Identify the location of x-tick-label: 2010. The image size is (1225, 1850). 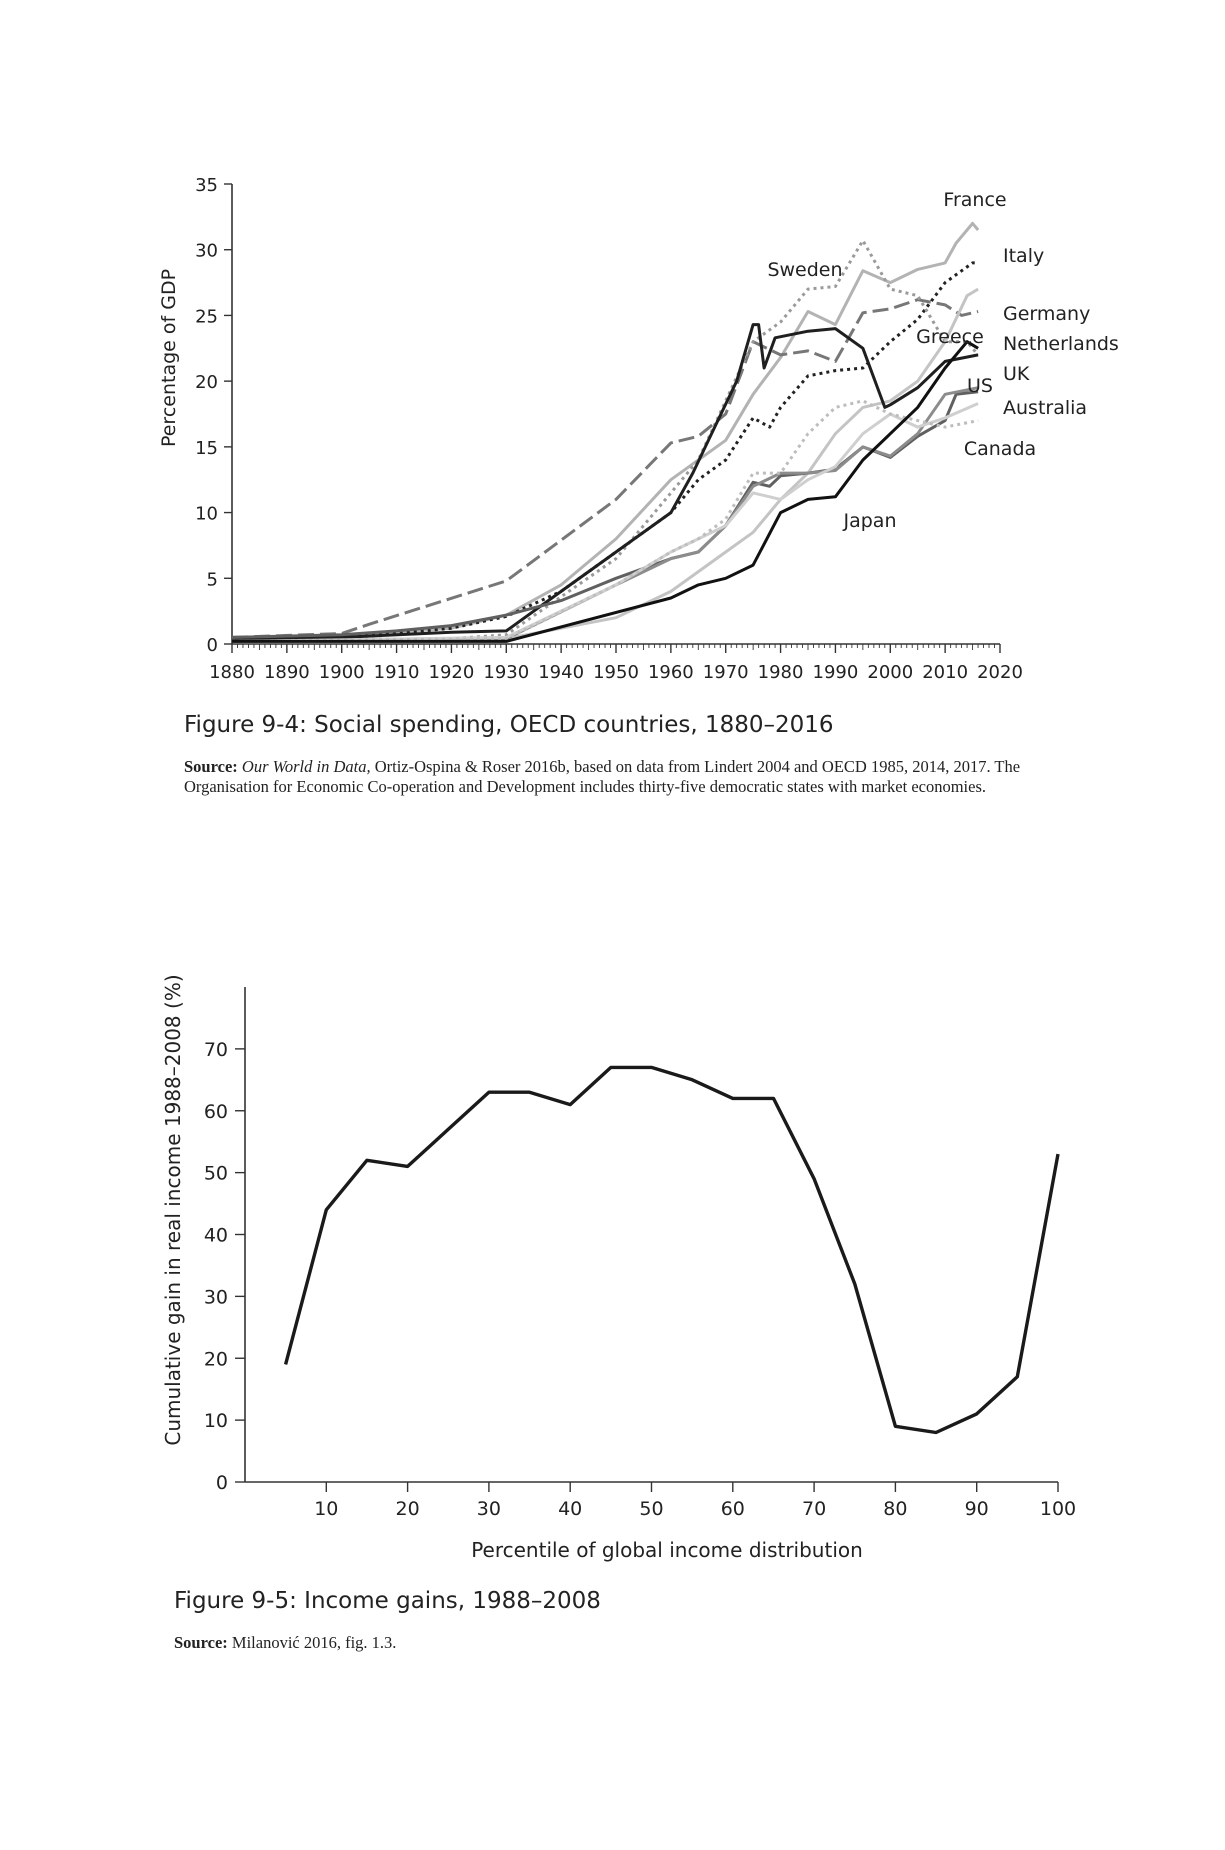
(945, 672).